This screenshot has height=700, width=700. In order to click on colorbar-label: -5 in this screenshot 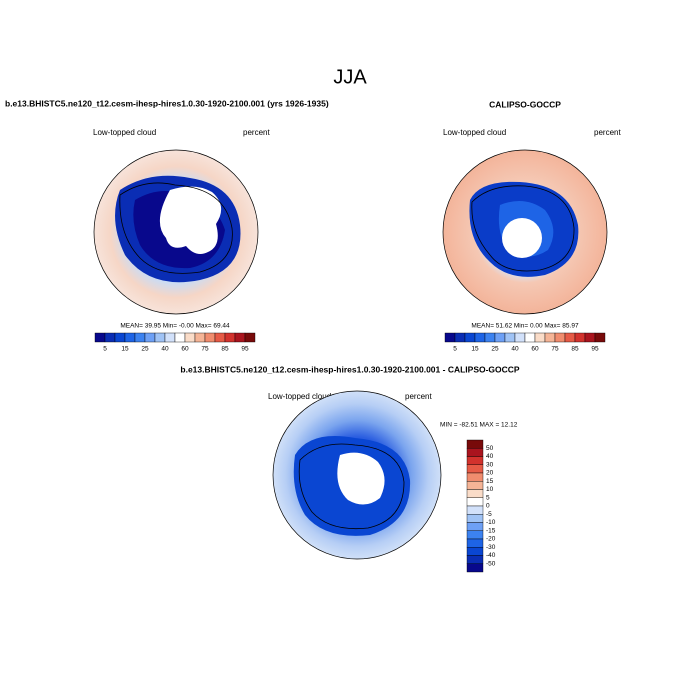, I will do `click(489, 514)`.